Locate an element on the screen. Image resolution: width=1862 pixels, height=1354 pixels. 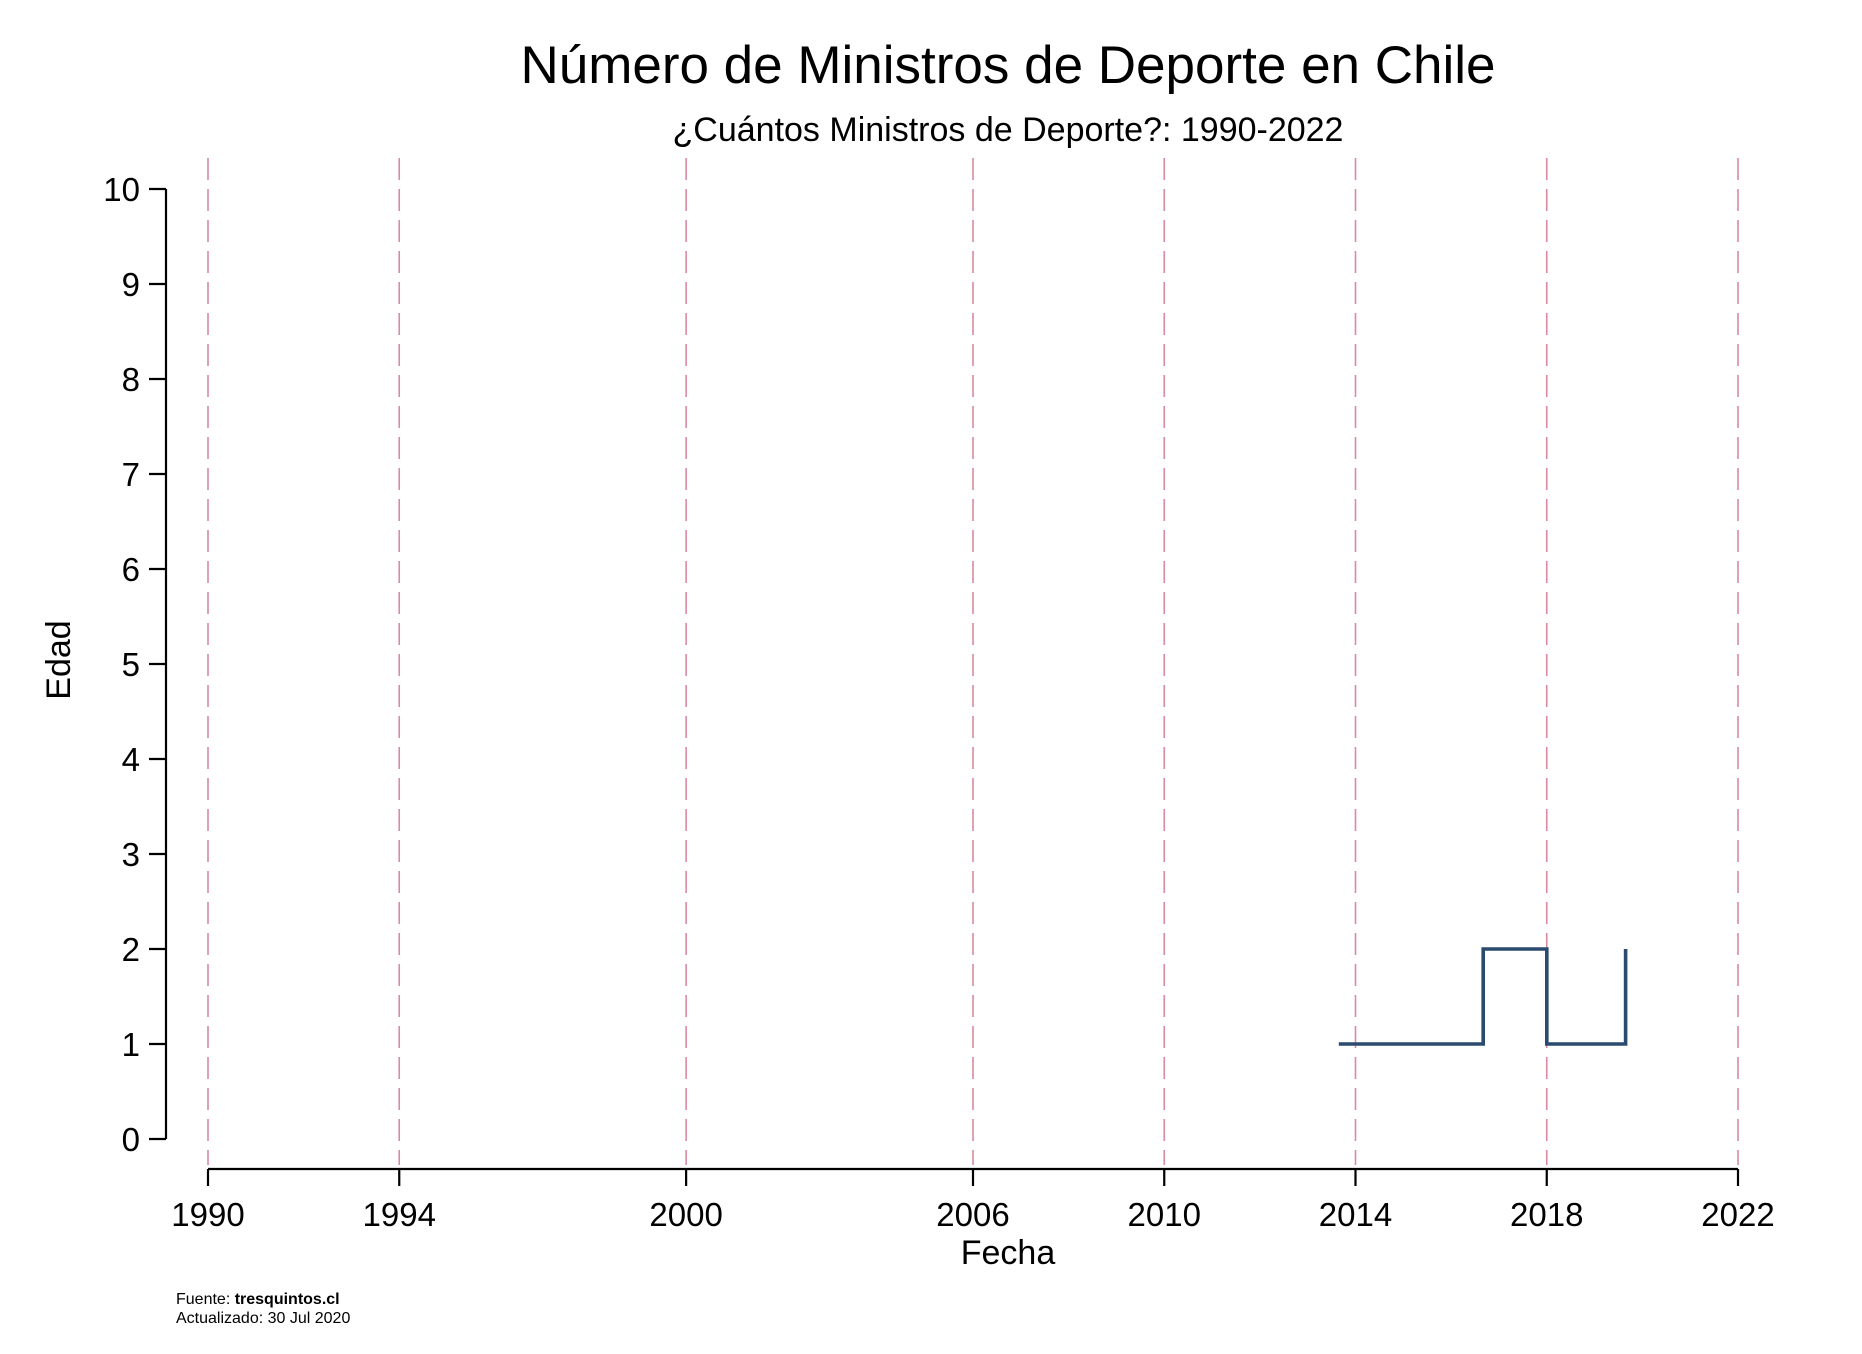
y-tick-label-5: 5 is located at coordinates (131, 664).